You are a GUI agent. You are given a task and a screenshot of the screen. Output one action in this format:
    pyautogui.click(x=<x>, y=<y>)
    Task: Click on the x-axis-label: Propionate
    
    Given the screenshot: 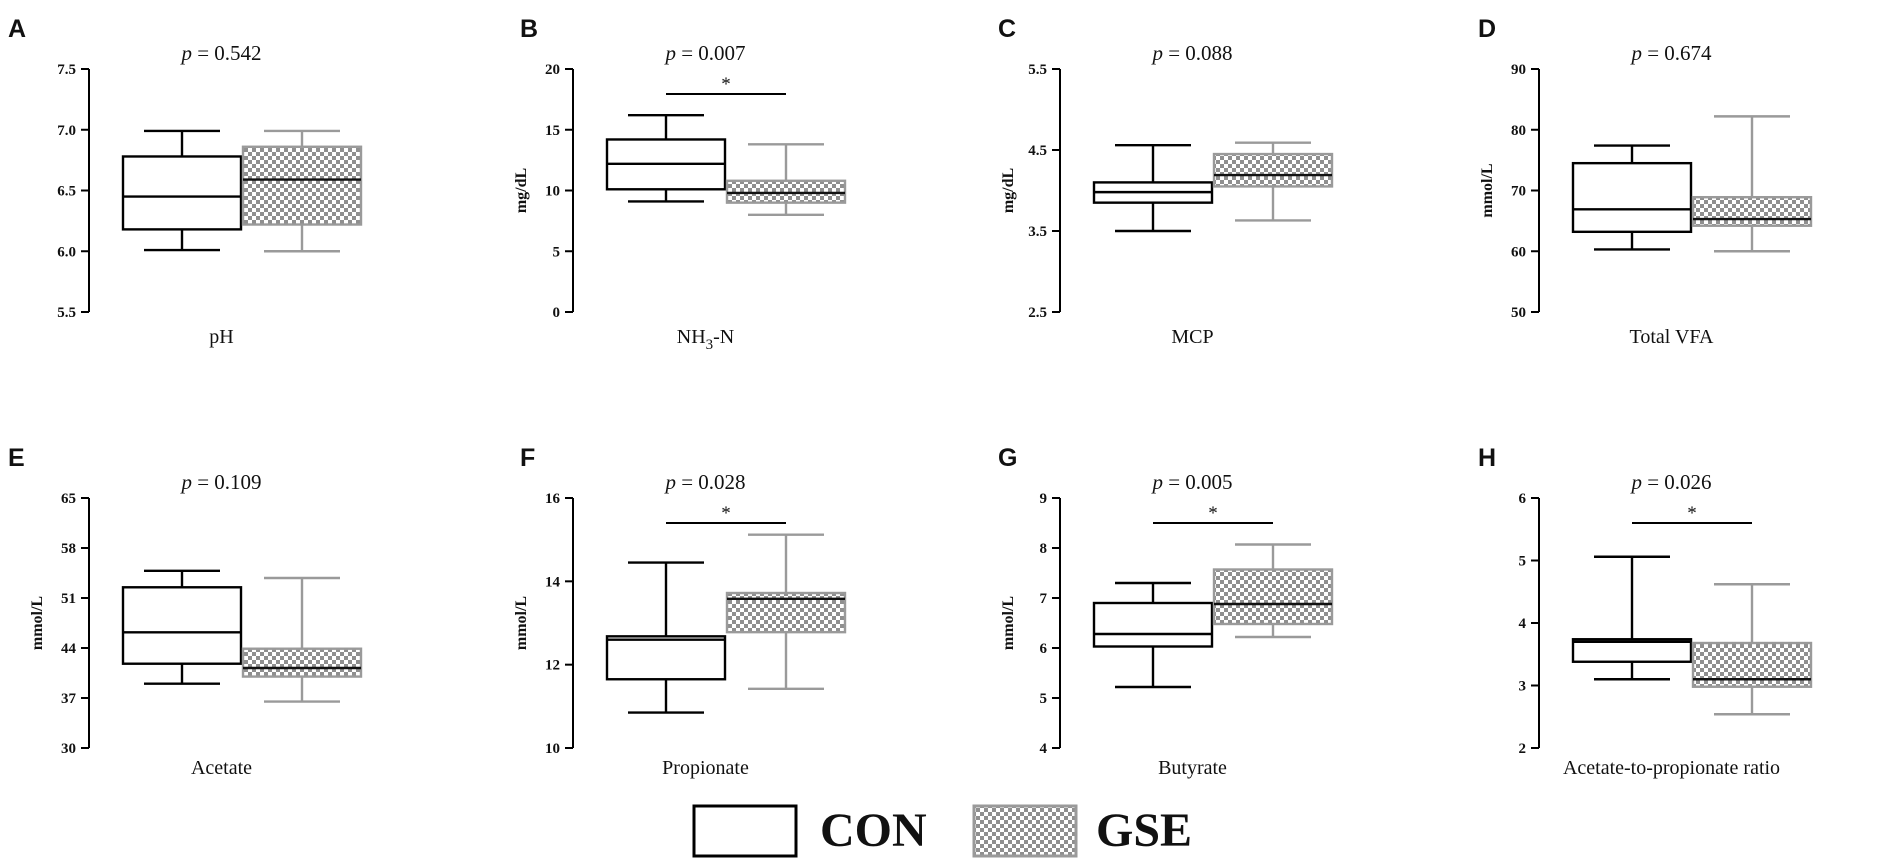 What is the action you would take?
    pyautogui.click(x=705, y=768)
    